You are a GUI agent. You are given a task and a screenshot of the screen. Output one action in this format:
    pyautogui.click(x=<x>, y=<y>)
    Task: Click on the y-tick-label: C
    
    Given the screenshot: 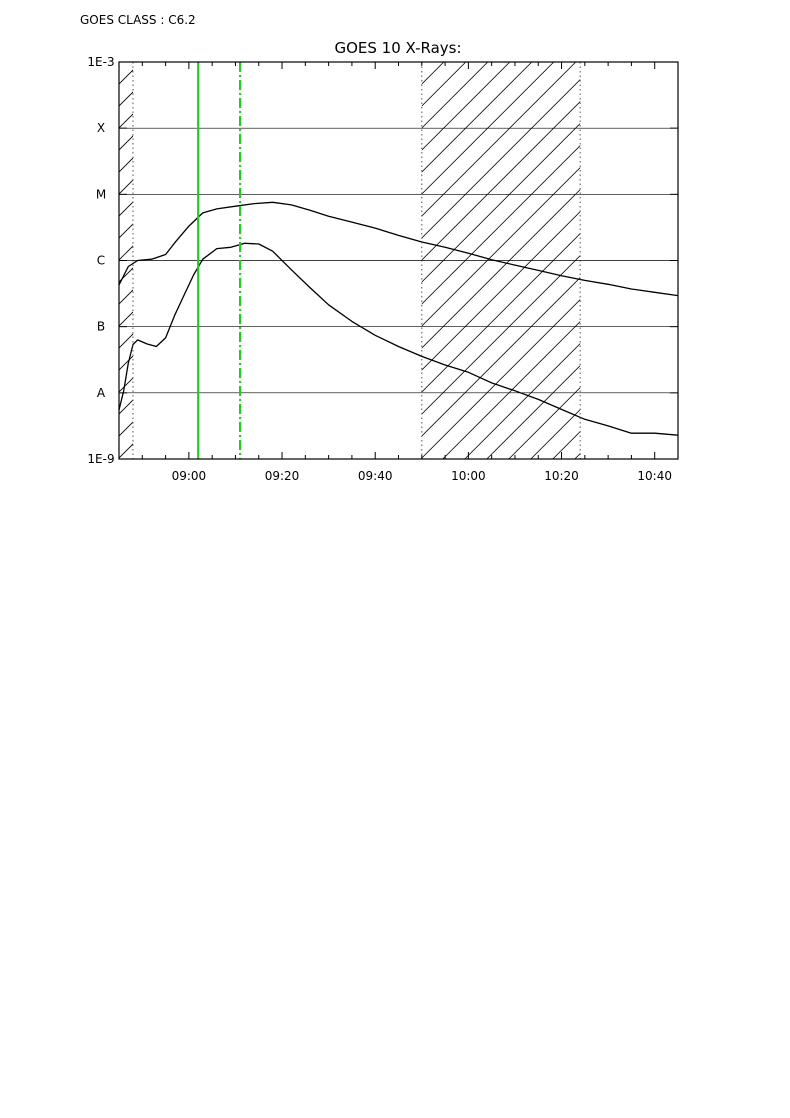 What is the action you would take?
    pyautogui.click(x=101, y=261)
    